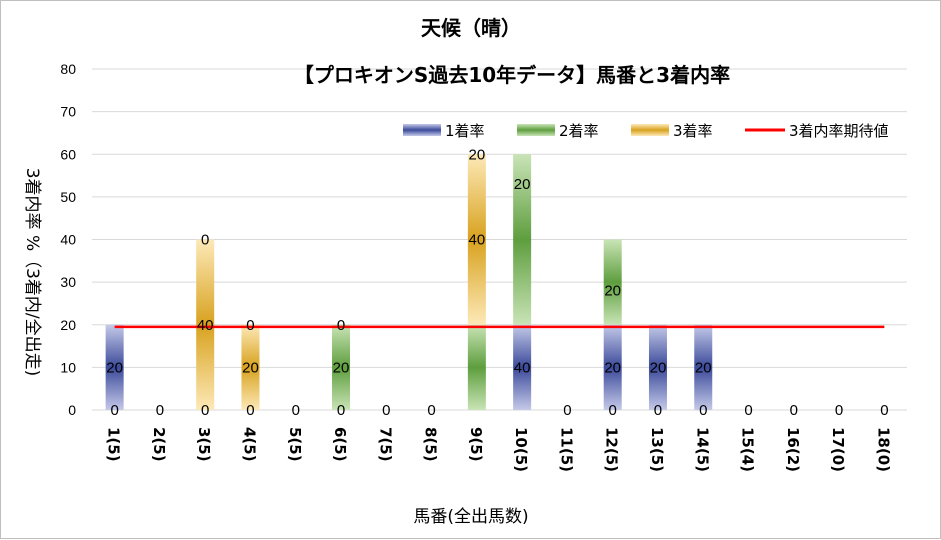  I want to click on x-tick-label: 4(5), so click(249, 444).